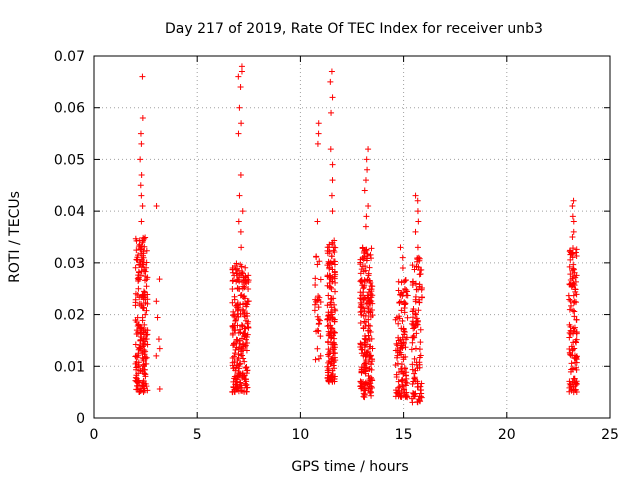 The height and width of the screenshot is (480, 640). What do you see at coordinates (349, 467) in the screenshot?
I see `x-axis-label: GPS time / hours` at bounding box center [349, 467].